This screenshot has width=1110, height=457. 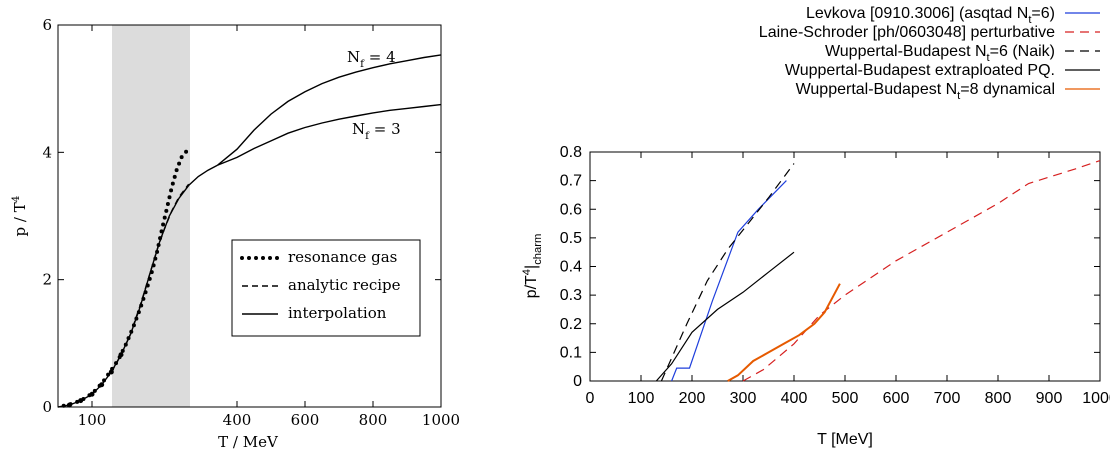 What do you see at coordinates (138, 286) in the screenshot?
I see `left-series-interpolation` at bounding box center [138, 286].